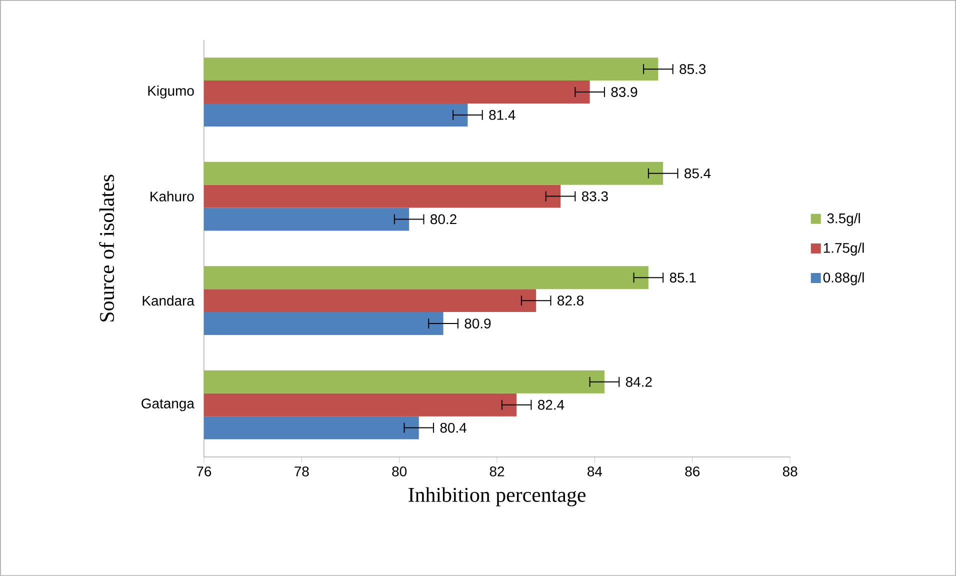 The width and height of the screenshot is (956, 576). Describe the element at coordinates (843, 219) in the screenshot. I see `legend-label: 3.5g/l` at that location.